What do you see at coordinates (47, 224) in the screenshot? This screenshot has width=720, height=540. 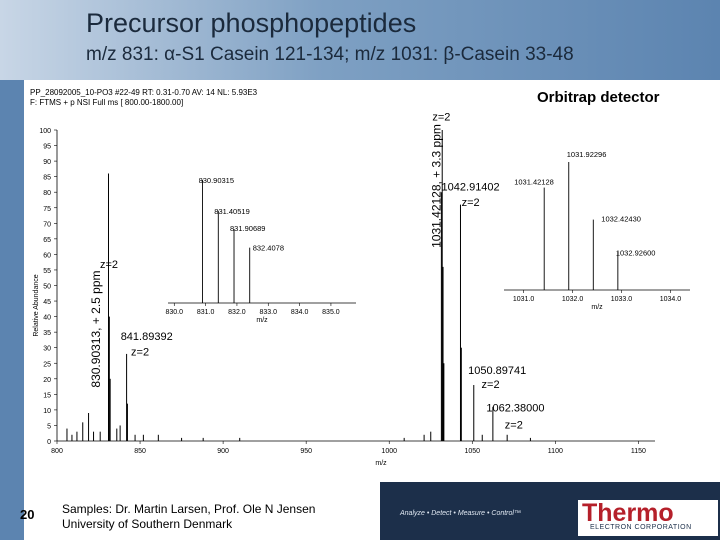 I see `y-tick-label: 70` at bounding box center [47, 224].